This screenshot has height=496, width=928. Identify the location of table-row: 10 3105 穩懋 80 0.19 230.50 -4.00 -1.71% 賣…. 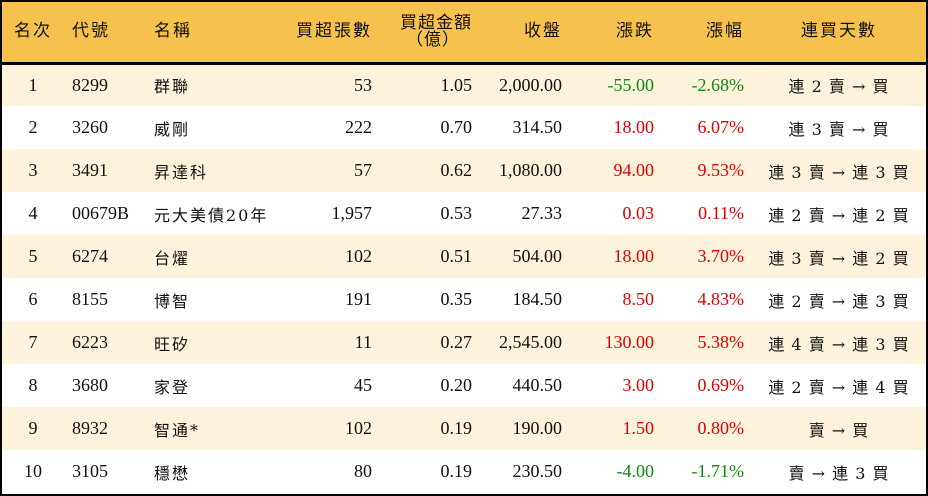
(464, 471).